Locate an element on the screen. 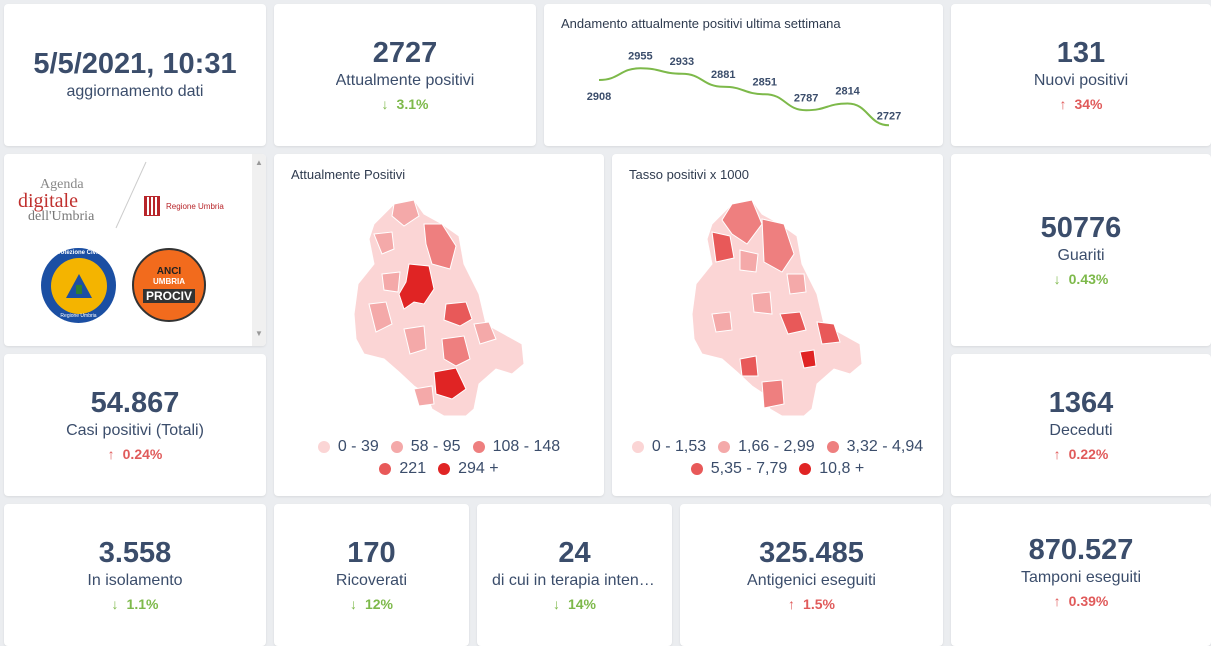 The width and height of the screenshot is (1211, 646). kpi-label: In isolamento is located at coordinates (135, 580).